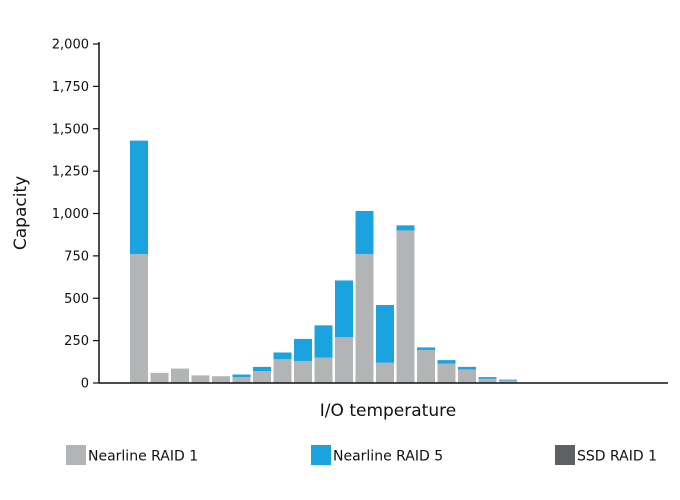 The width and height of the screenshot is (680, 500). I want to click on legend-label: Nearline RAID 1, so click(143, 457).